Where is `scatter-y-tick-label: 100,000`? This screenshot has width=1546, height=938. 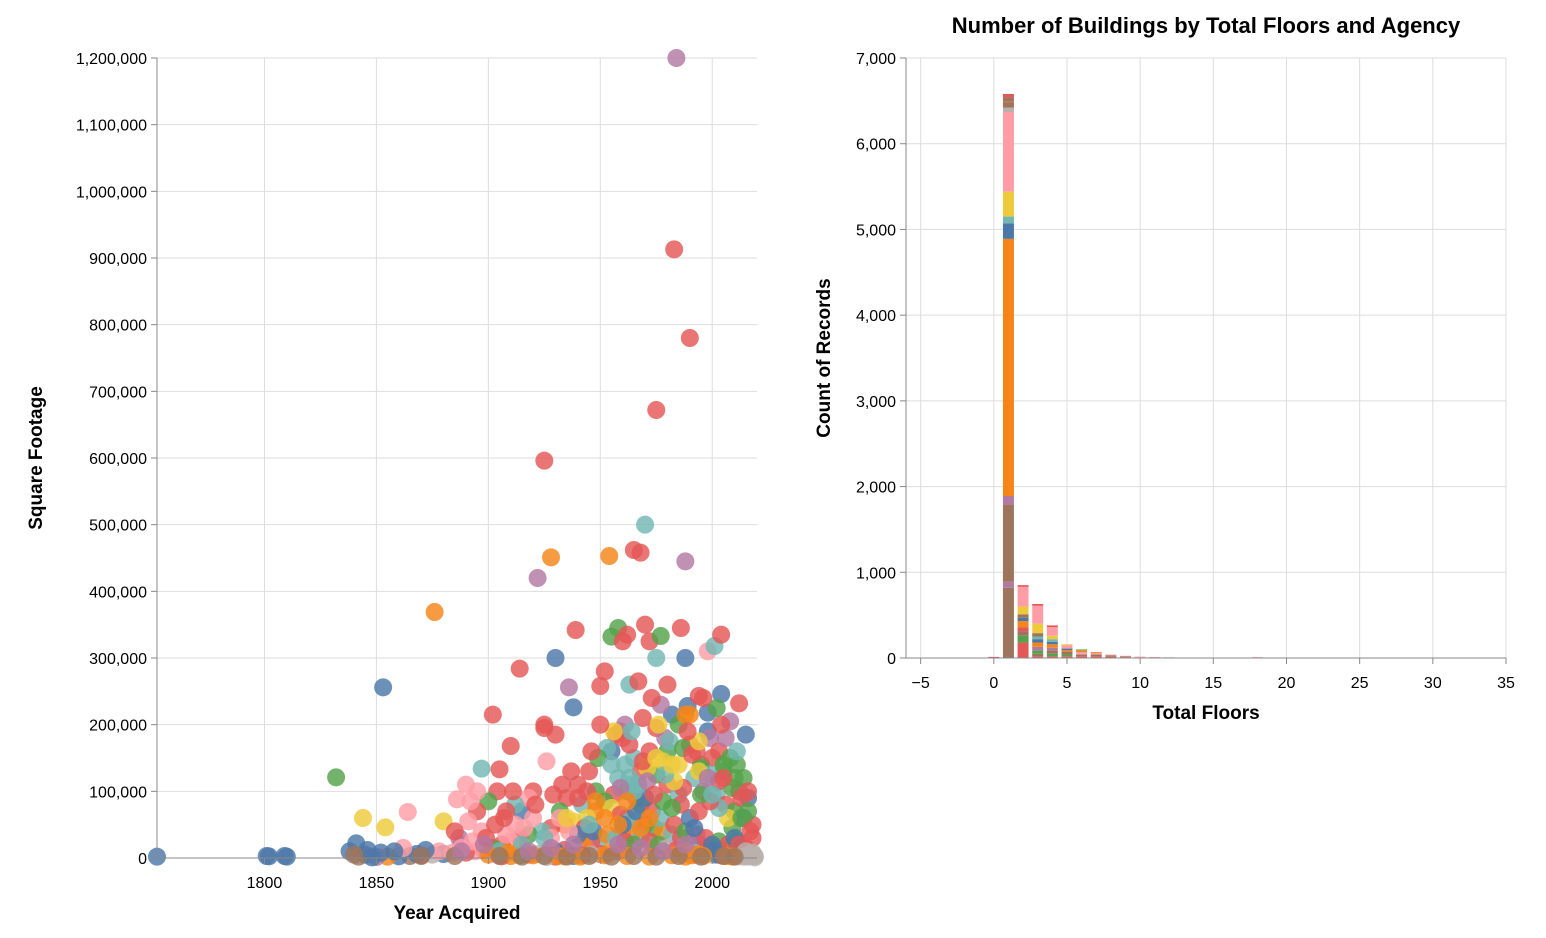 scatter-y-tick-label: 100,000 is located at coordinates (118, 792).